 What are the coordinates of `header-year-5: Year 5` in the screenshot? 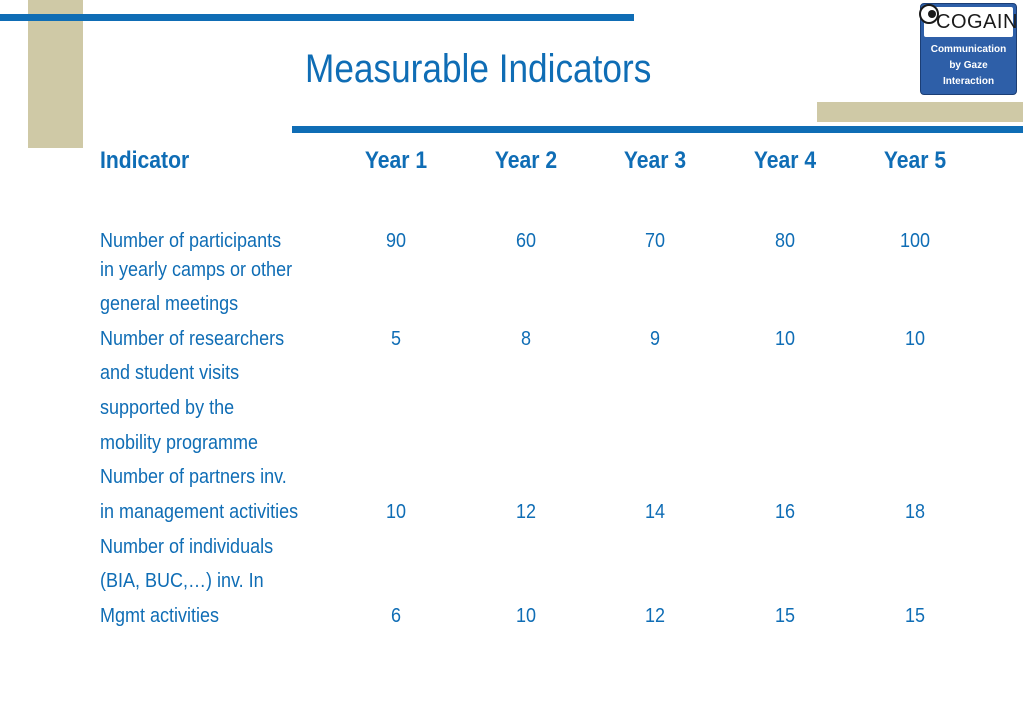 It's located at (915, 160).